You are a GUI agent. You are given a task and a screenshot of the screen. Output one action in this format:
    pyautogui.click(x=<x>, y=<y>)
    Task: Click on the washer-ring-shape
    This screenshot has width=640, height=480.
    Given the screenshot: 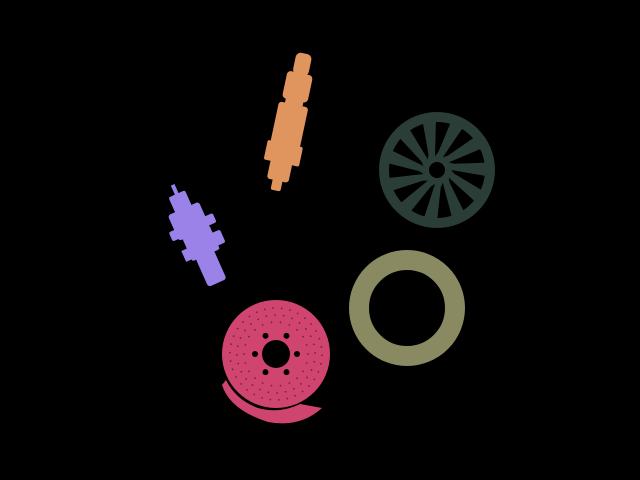 What is the action you would take?
    pyautogui.click(x=407, y=308)
    